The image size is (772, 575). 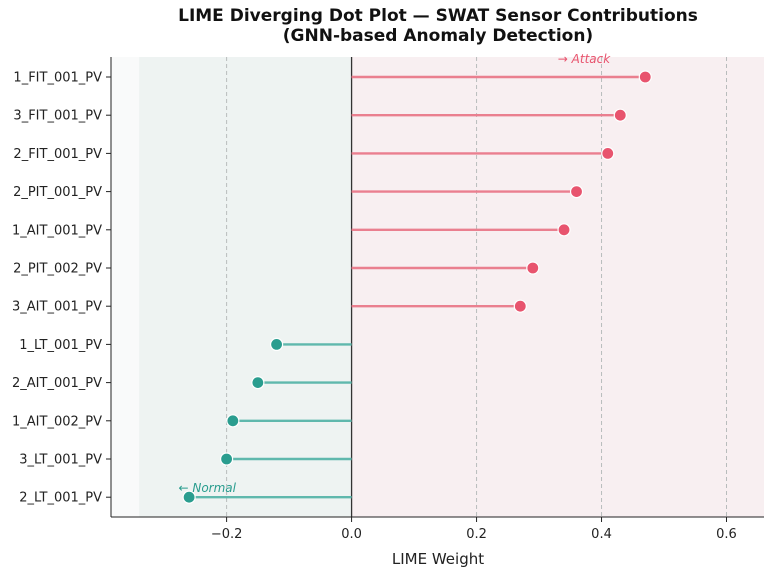 I want to click on y-tick-label: 1_LT_001_PV, so click(x=60, y=345).